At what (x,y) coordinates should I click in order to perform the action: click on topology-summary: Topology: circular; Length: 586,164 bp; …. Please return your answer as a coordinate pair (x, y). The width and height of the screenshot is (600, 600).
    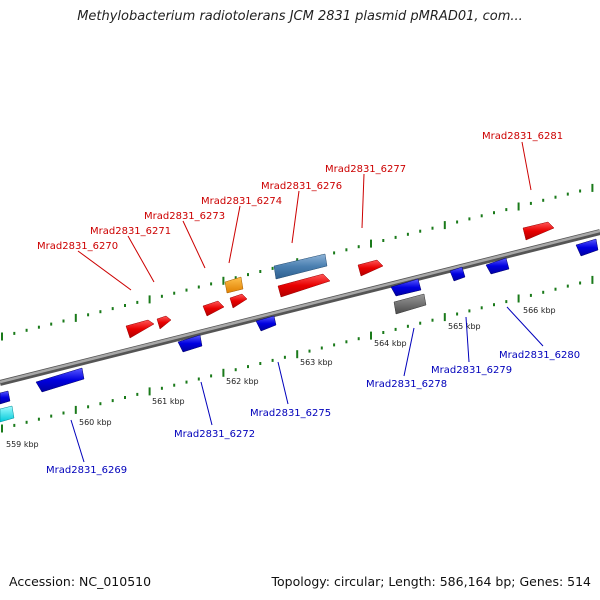
    Looking at the image, I should click on (431, 581).